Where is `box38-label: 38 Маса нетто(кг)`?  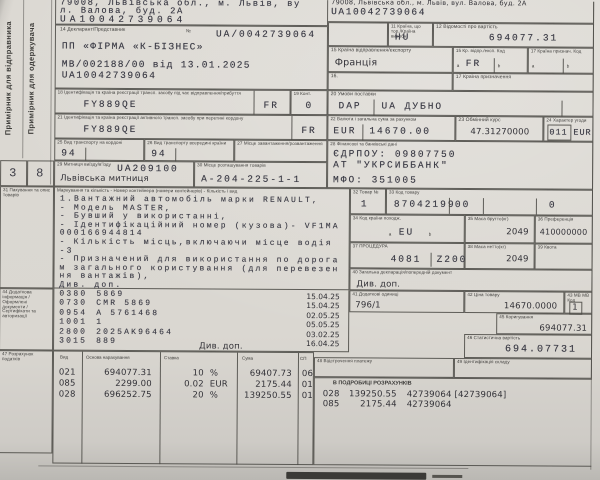 box38-label: 38 Маса нетто(кг) is located at coordinates (486, 247).